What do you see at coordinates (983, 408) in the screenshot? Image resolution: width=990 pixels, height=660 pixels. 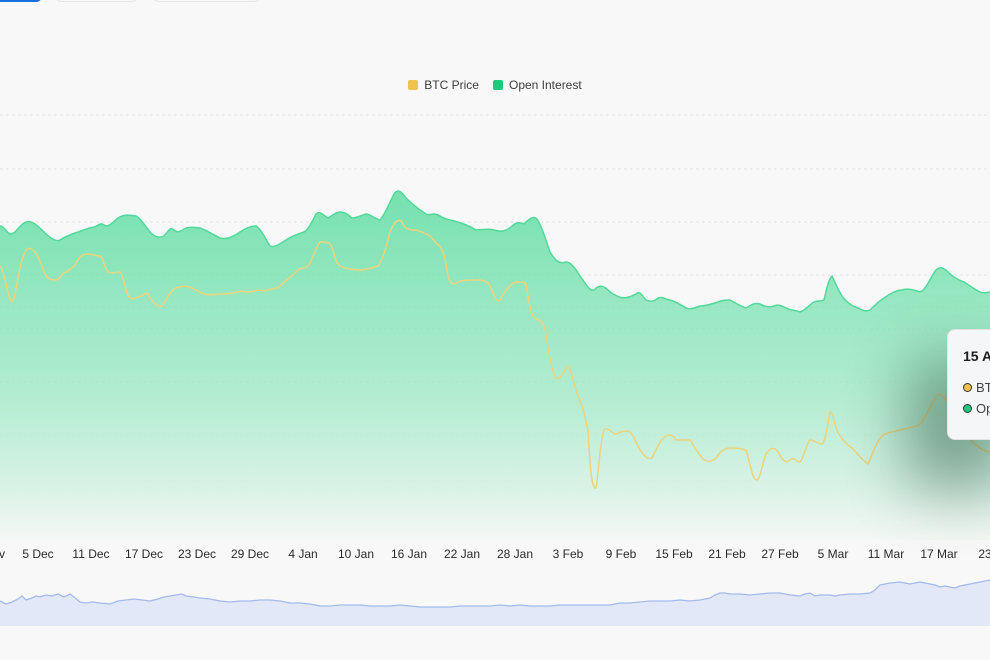 I see `tooltip-label: Op` at bounding box center [983, 408].